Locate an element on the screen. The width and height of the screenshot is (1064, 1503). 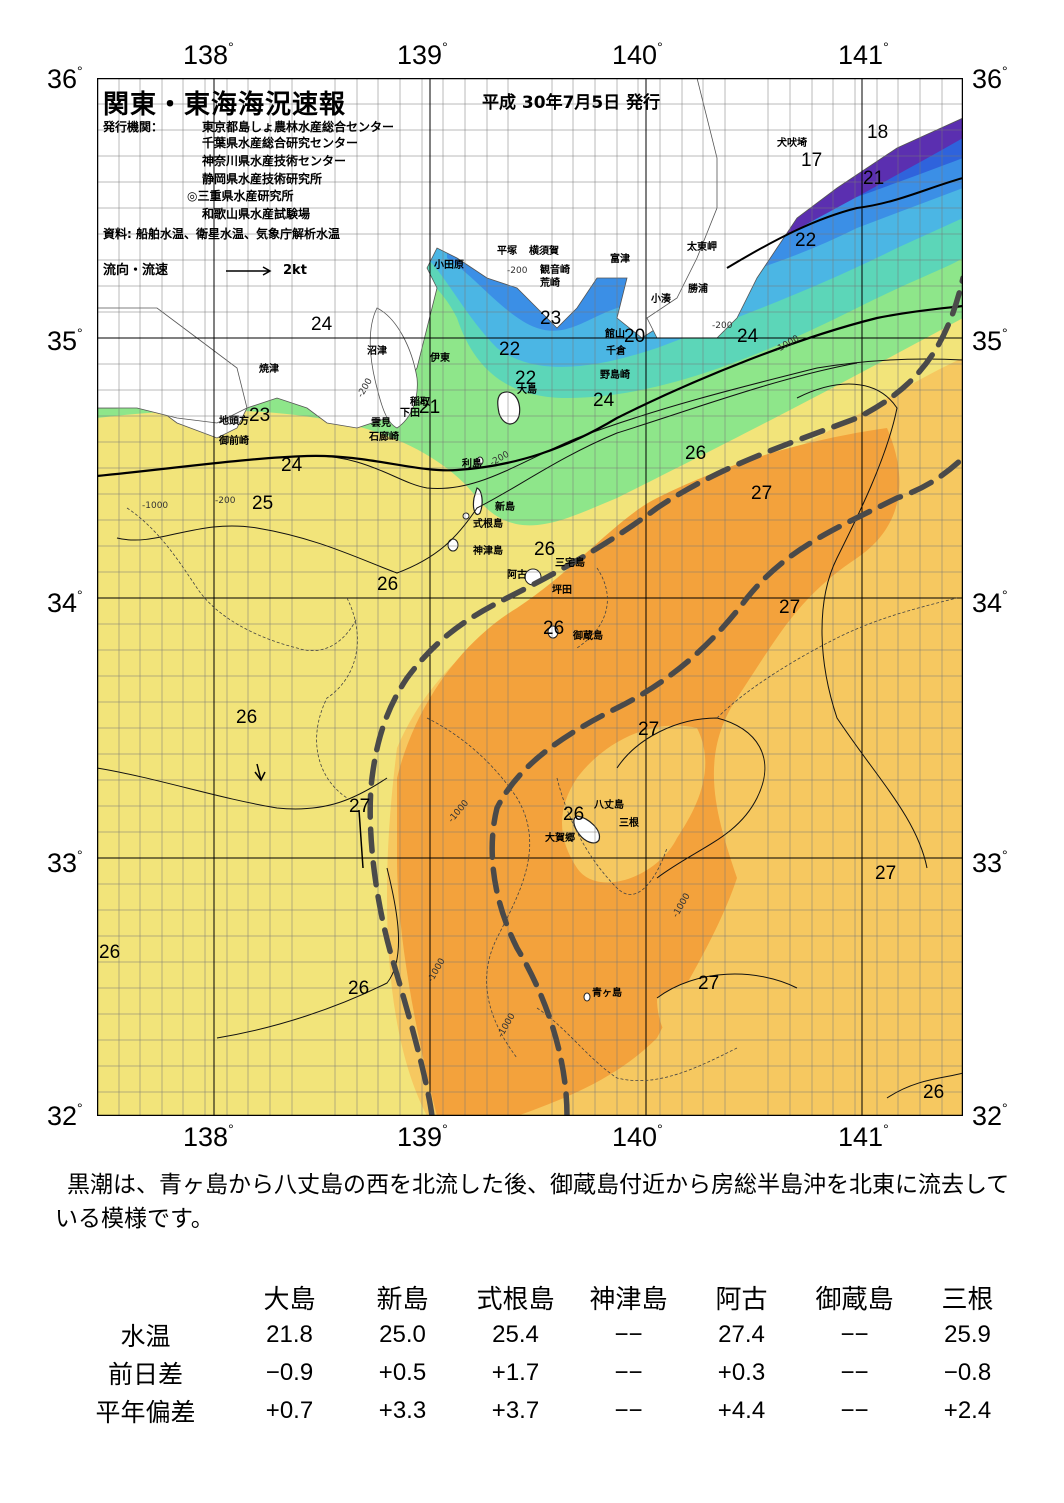
lat-label-33-left: 33° is located at coordinates (65, 862).